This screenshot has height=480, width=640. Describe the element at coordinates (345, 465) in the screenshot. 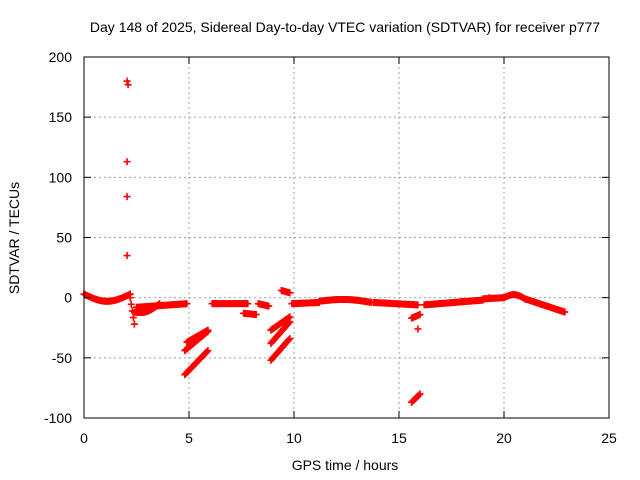

I see `x-axis-label: GPS time / hours` at that location.